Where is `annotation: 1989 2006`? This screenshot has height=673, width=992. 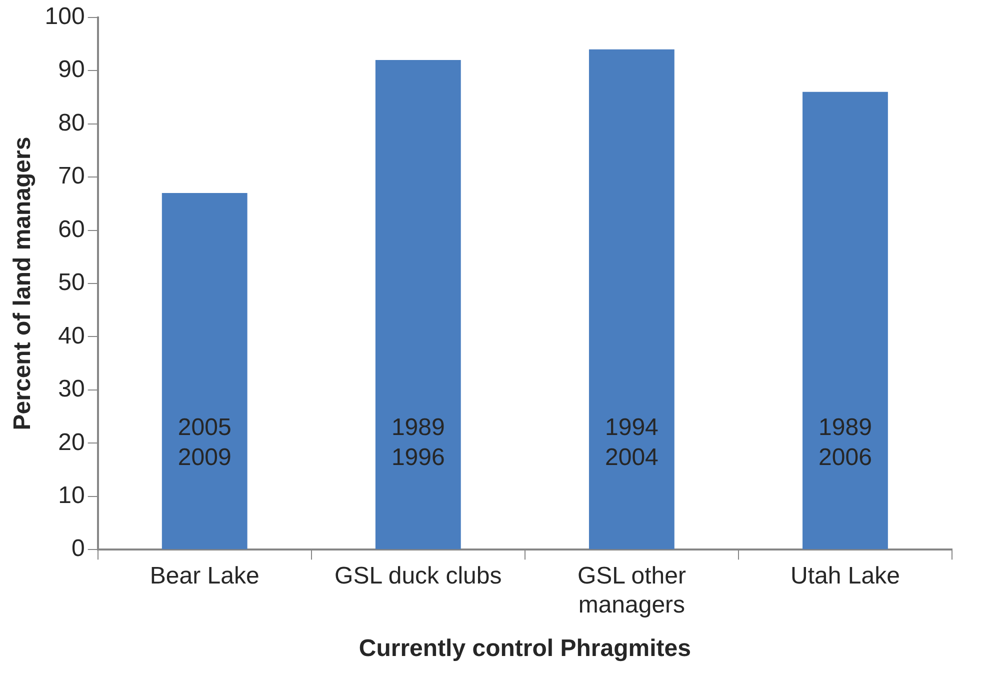
annotation: 1989 2006 is located at coordinates (845, 442).